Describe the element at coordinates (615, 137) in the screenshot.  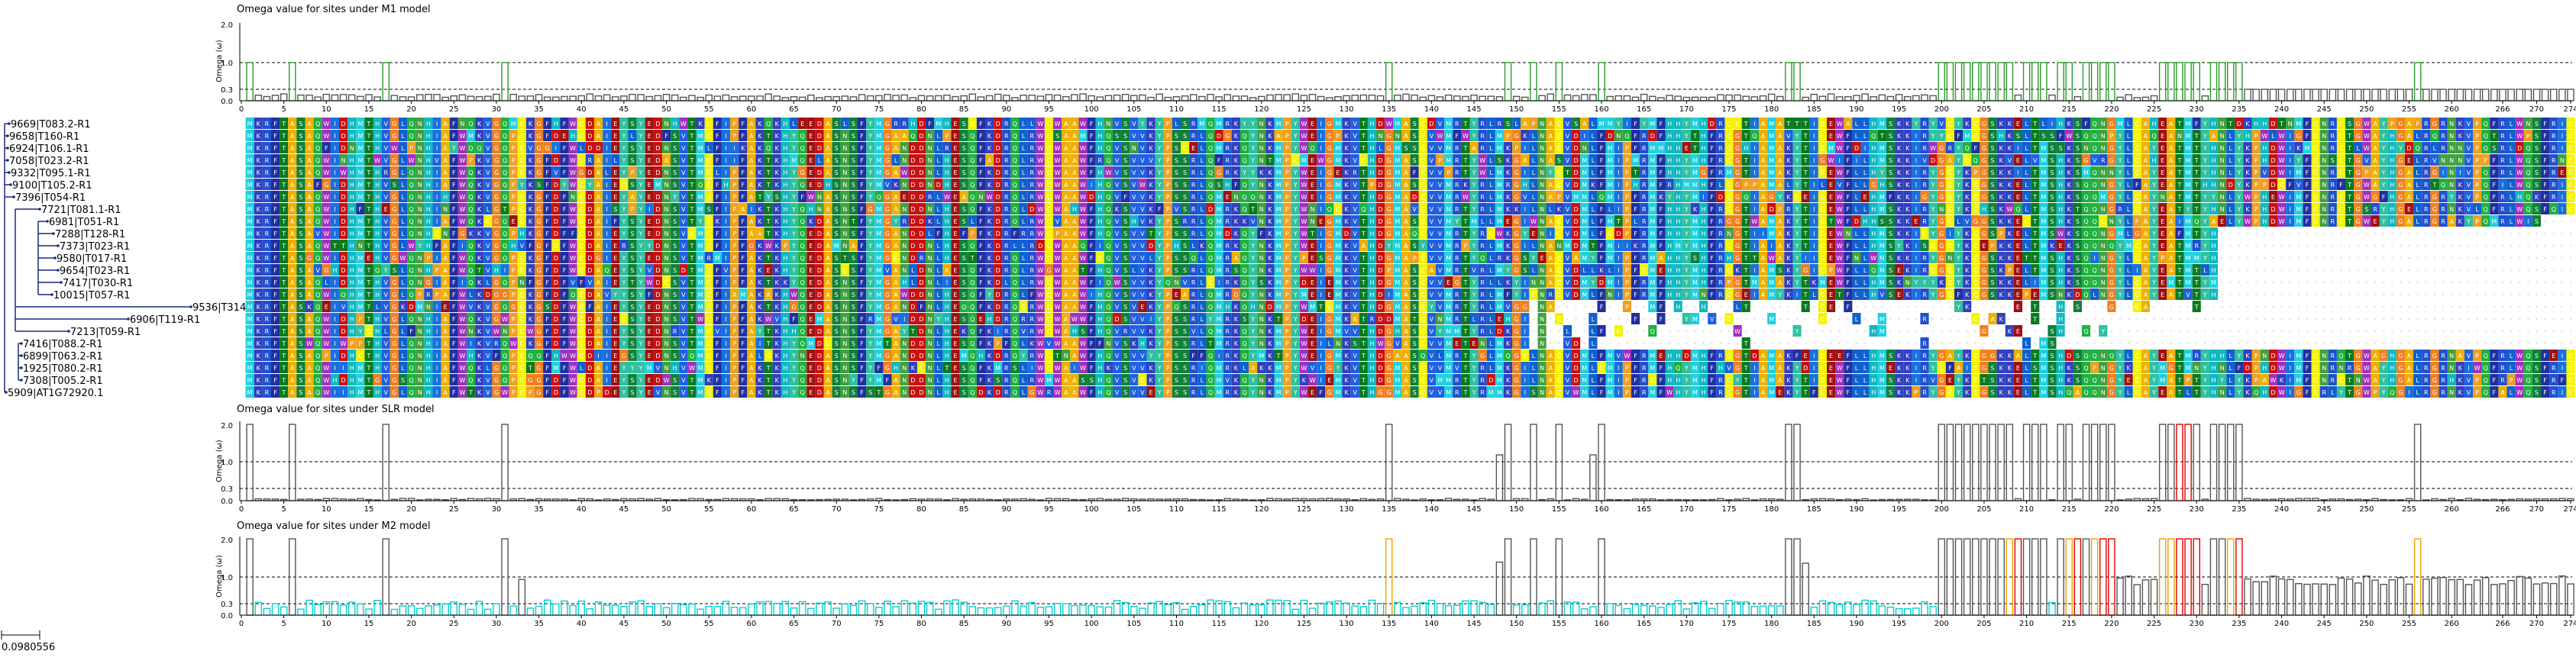
I see `residue-letter: E` at that location.